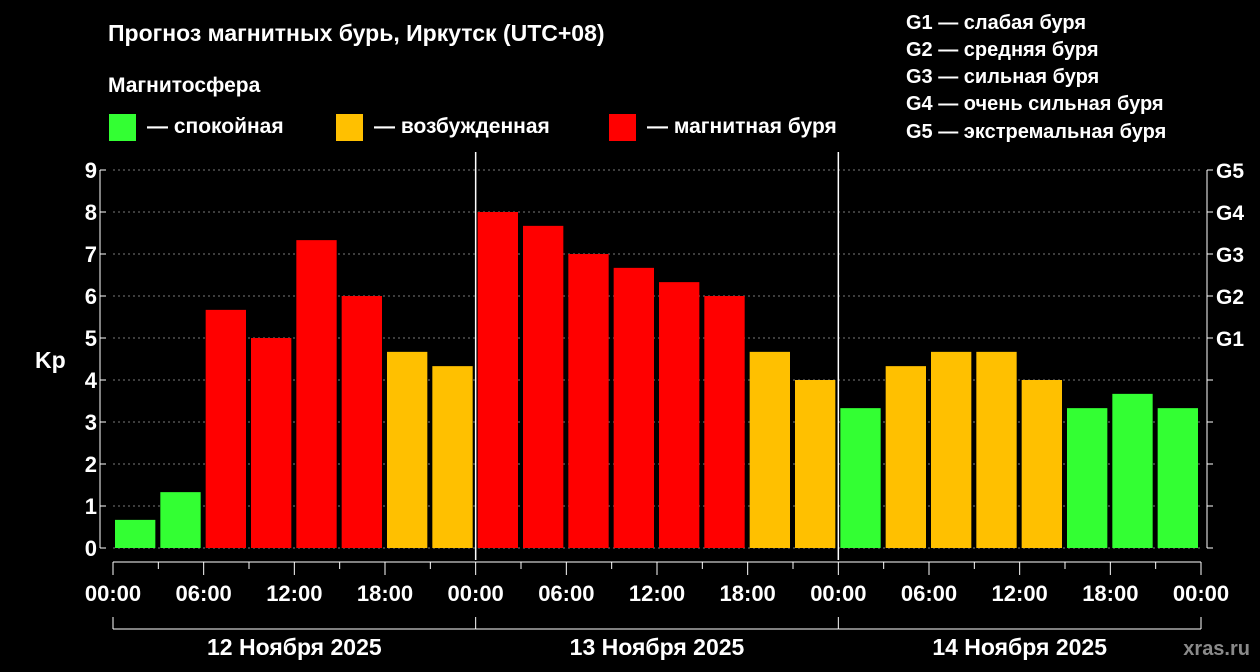 This screenshot has height=672, width=1260. I want to click on legend-heading: Магнитосфера, so click(184, 85).